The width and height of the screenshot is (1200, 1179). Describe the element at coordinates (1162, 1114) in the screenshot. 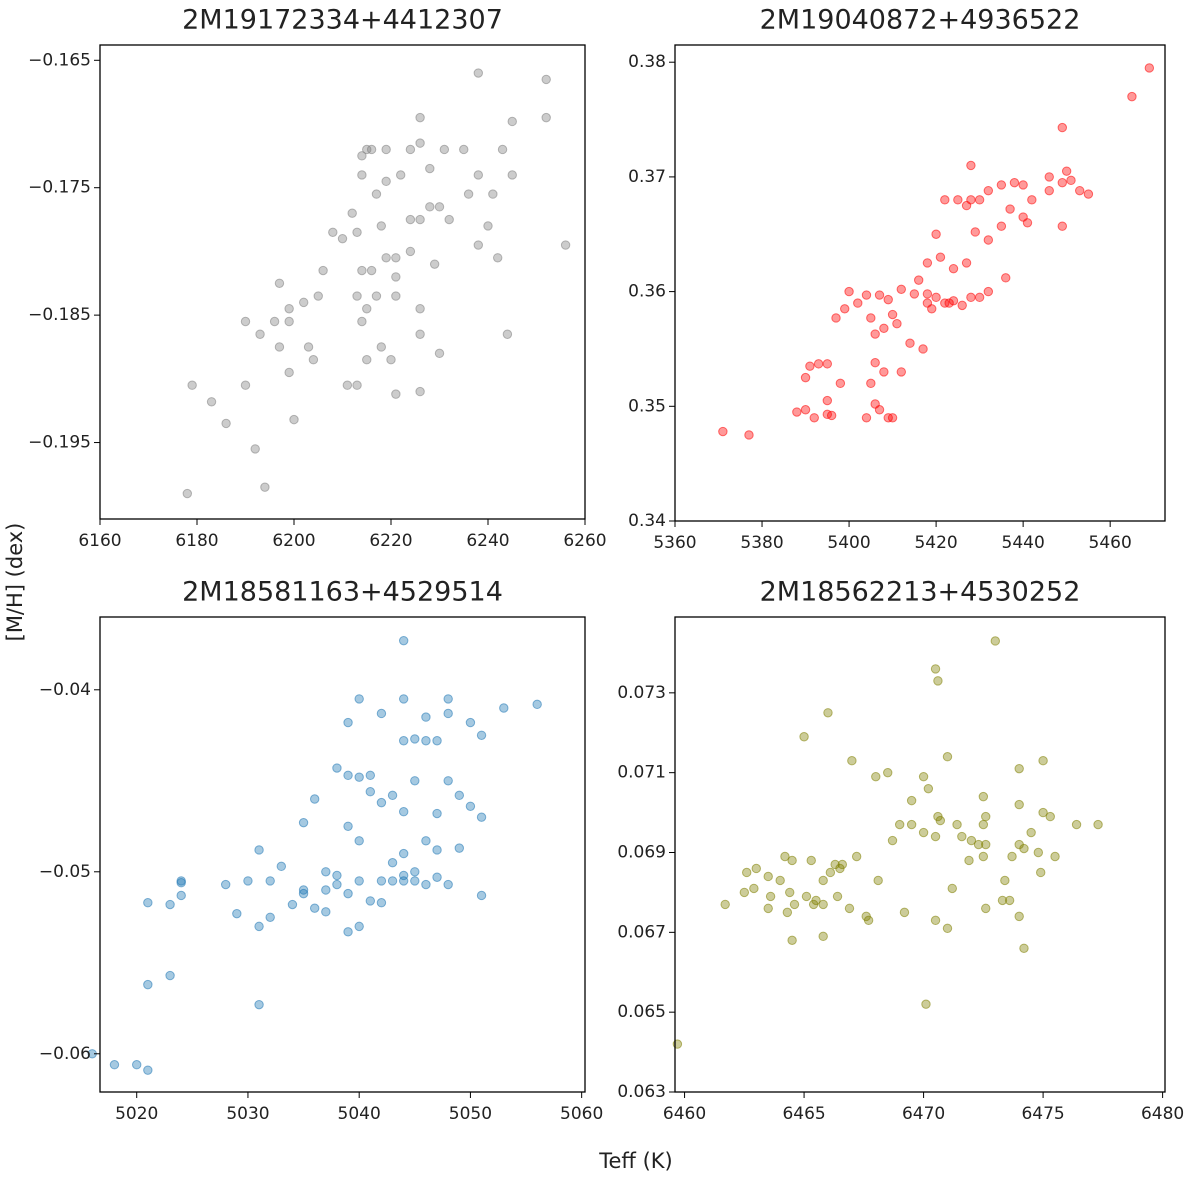

I see `x-tick-label: 6480` at that location.